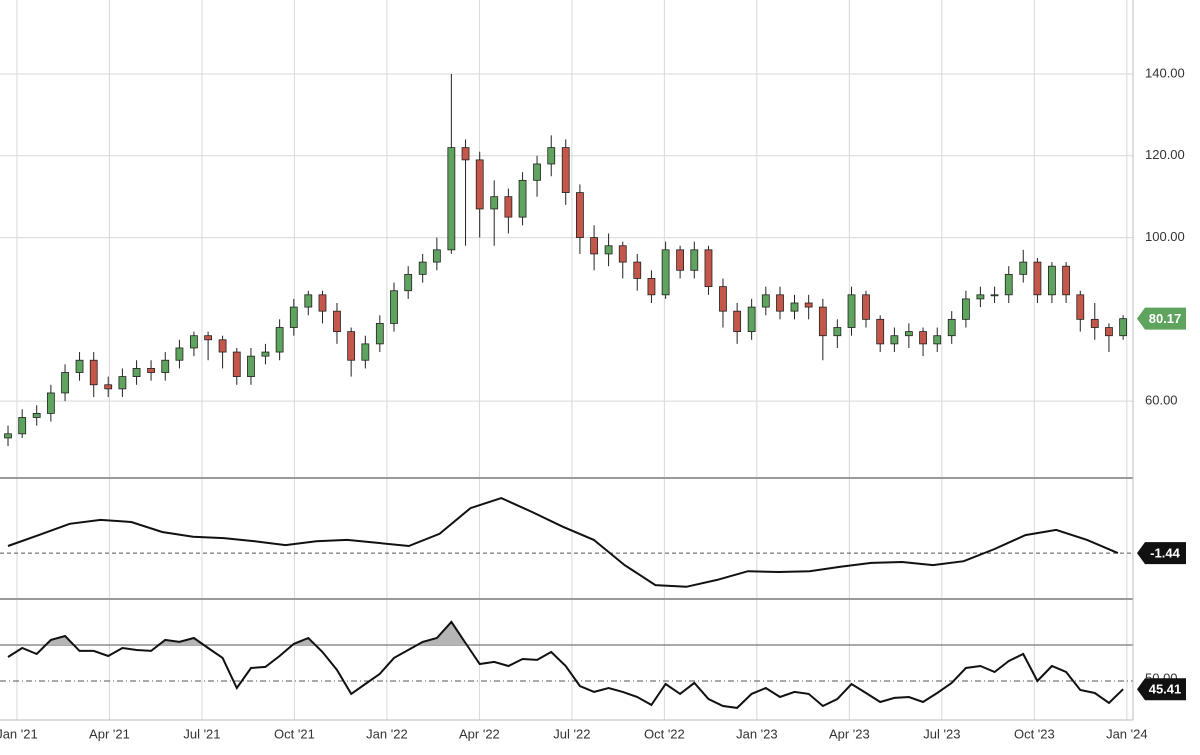  Describe the element at coordinates (1165, 72) in the screenshot. I see `y-tick-label: 140.00` at that location.